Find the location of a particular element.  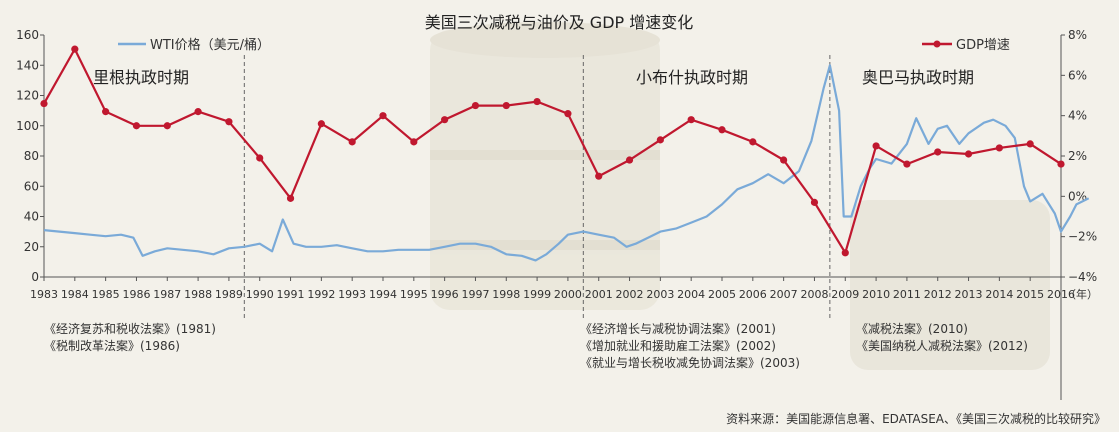

x-tick-label: 2015 is located at coordinates (1030, 294).